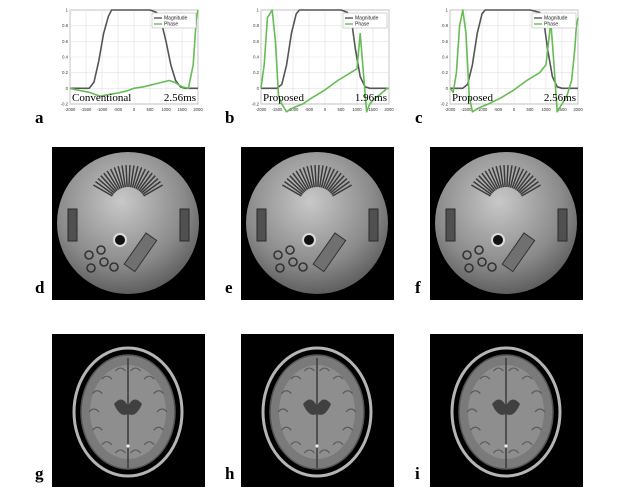  Describe the element at coordinates (67, 10) in the screenshot. I see `y-tick-label: 1` at that location.